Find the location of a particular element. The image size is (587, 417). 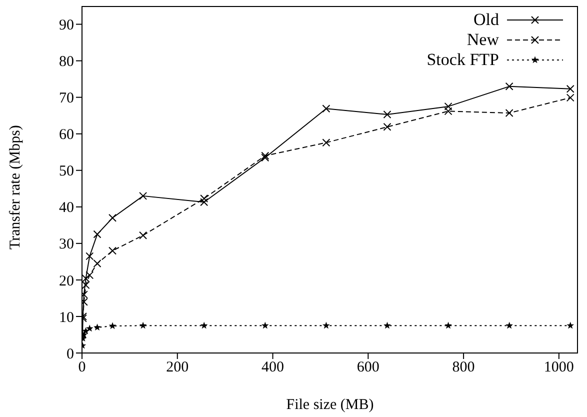

x-axis-title: File size (MB) is located at coordinates (330, 405).